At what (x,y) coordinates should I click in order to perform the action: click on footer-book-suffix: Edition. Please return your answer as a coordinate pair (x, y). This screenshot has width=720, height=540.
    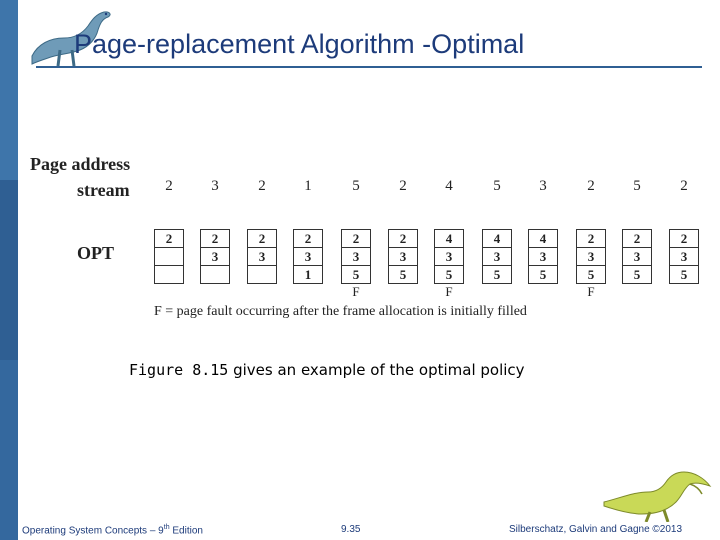
    Looking at the image, I should click on (186, 531).